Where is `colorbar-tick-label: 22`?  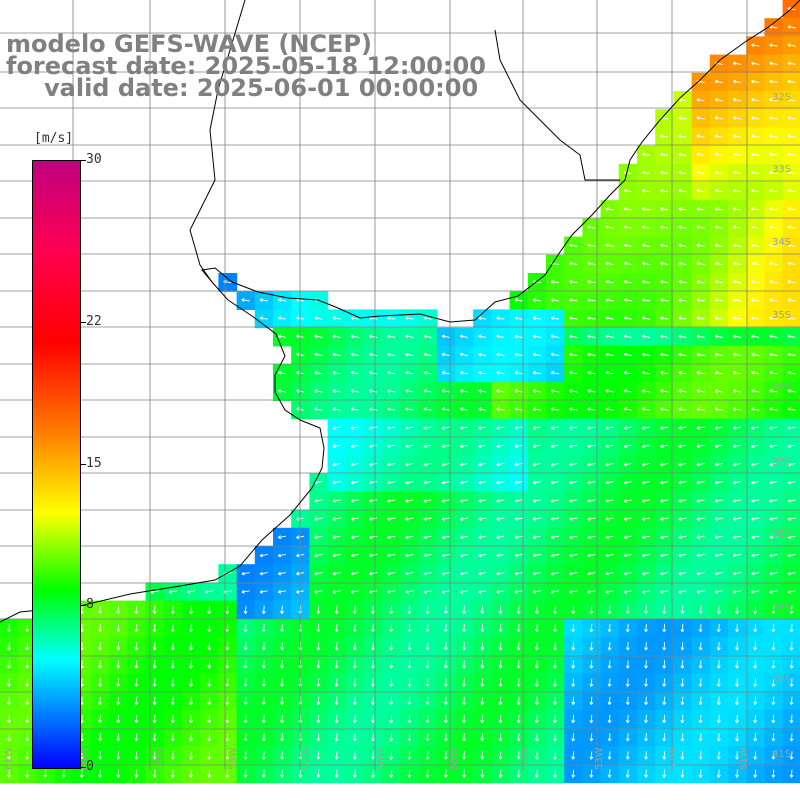 colorbar-tick-label: 22 is located at coordinates (94, 321).